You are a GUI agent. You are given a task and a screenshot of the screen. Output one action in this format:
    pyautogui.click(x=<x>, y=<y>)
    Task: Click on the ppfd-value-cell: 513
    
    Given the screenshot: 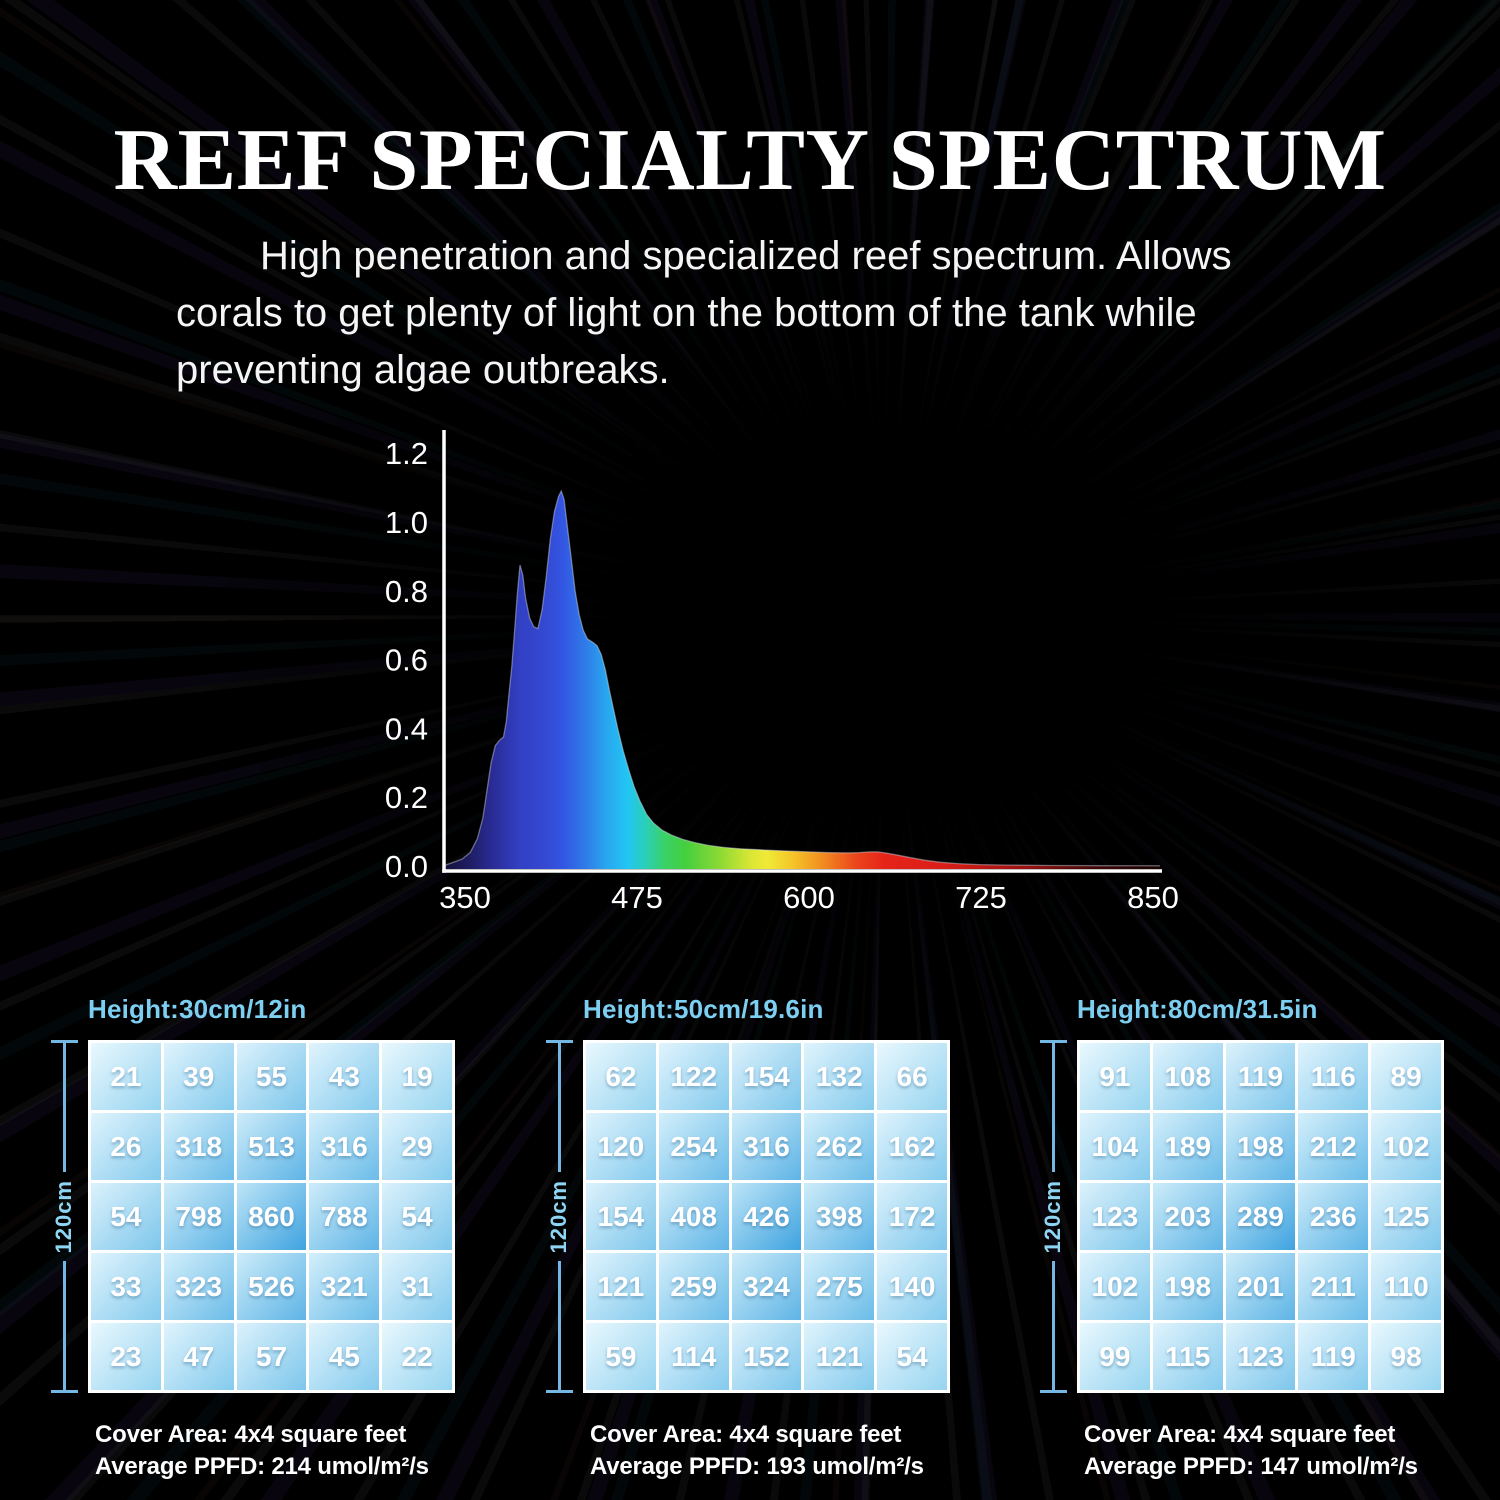 What is the action you would take?
    pyautogui.click(x=271, y=1146)
    